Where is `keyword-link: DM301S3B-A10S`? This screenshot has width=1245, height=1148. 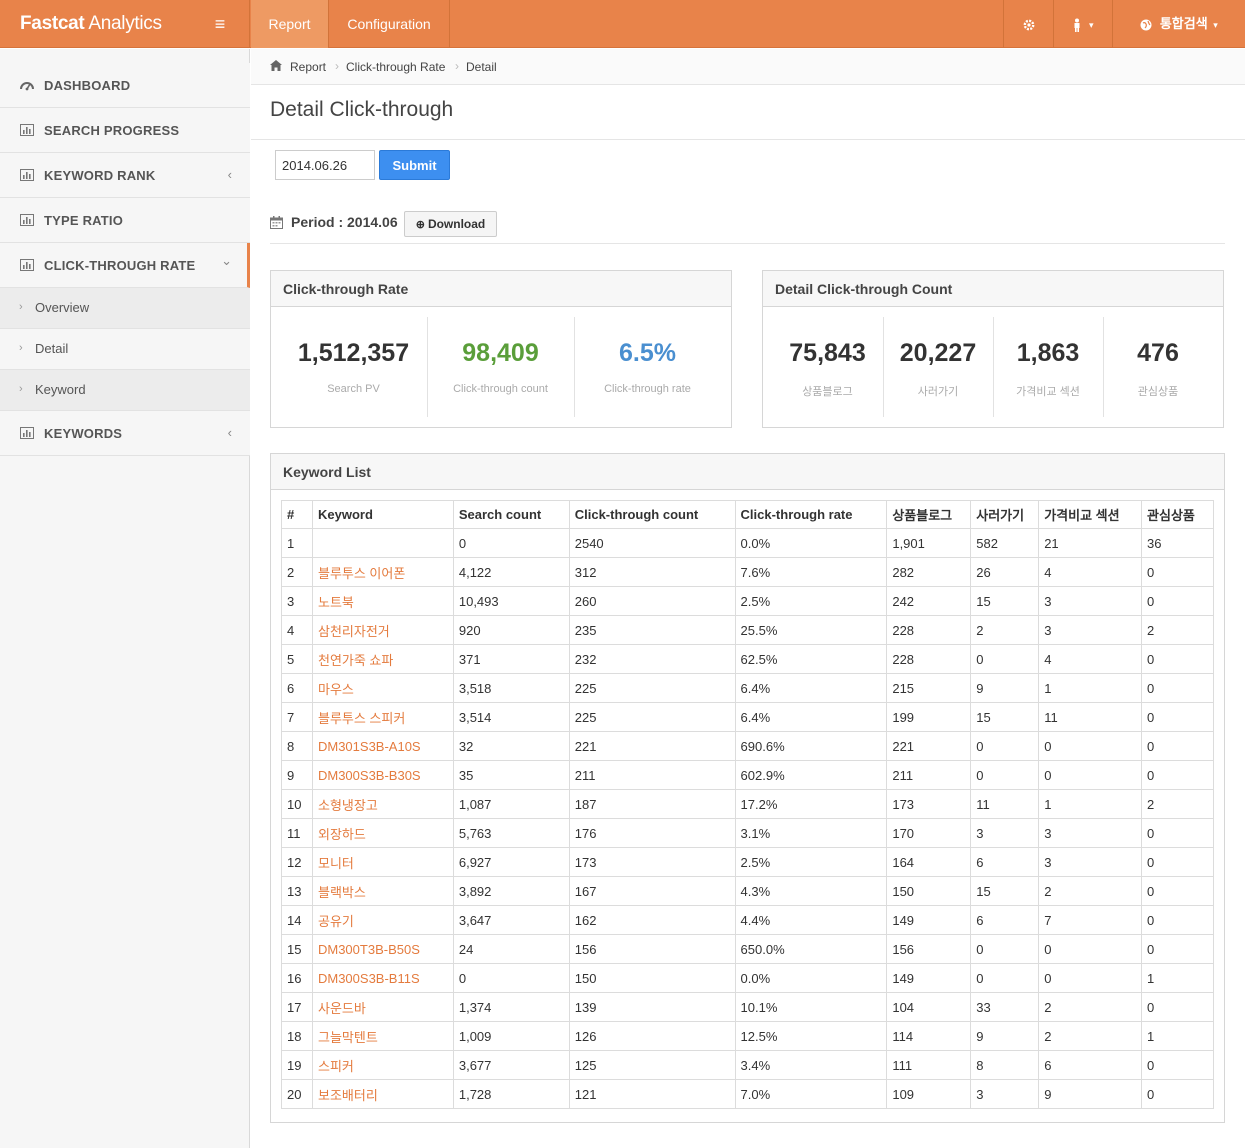 keyword-link: DM301S3B-A10S is located at coordinates (369, 746).